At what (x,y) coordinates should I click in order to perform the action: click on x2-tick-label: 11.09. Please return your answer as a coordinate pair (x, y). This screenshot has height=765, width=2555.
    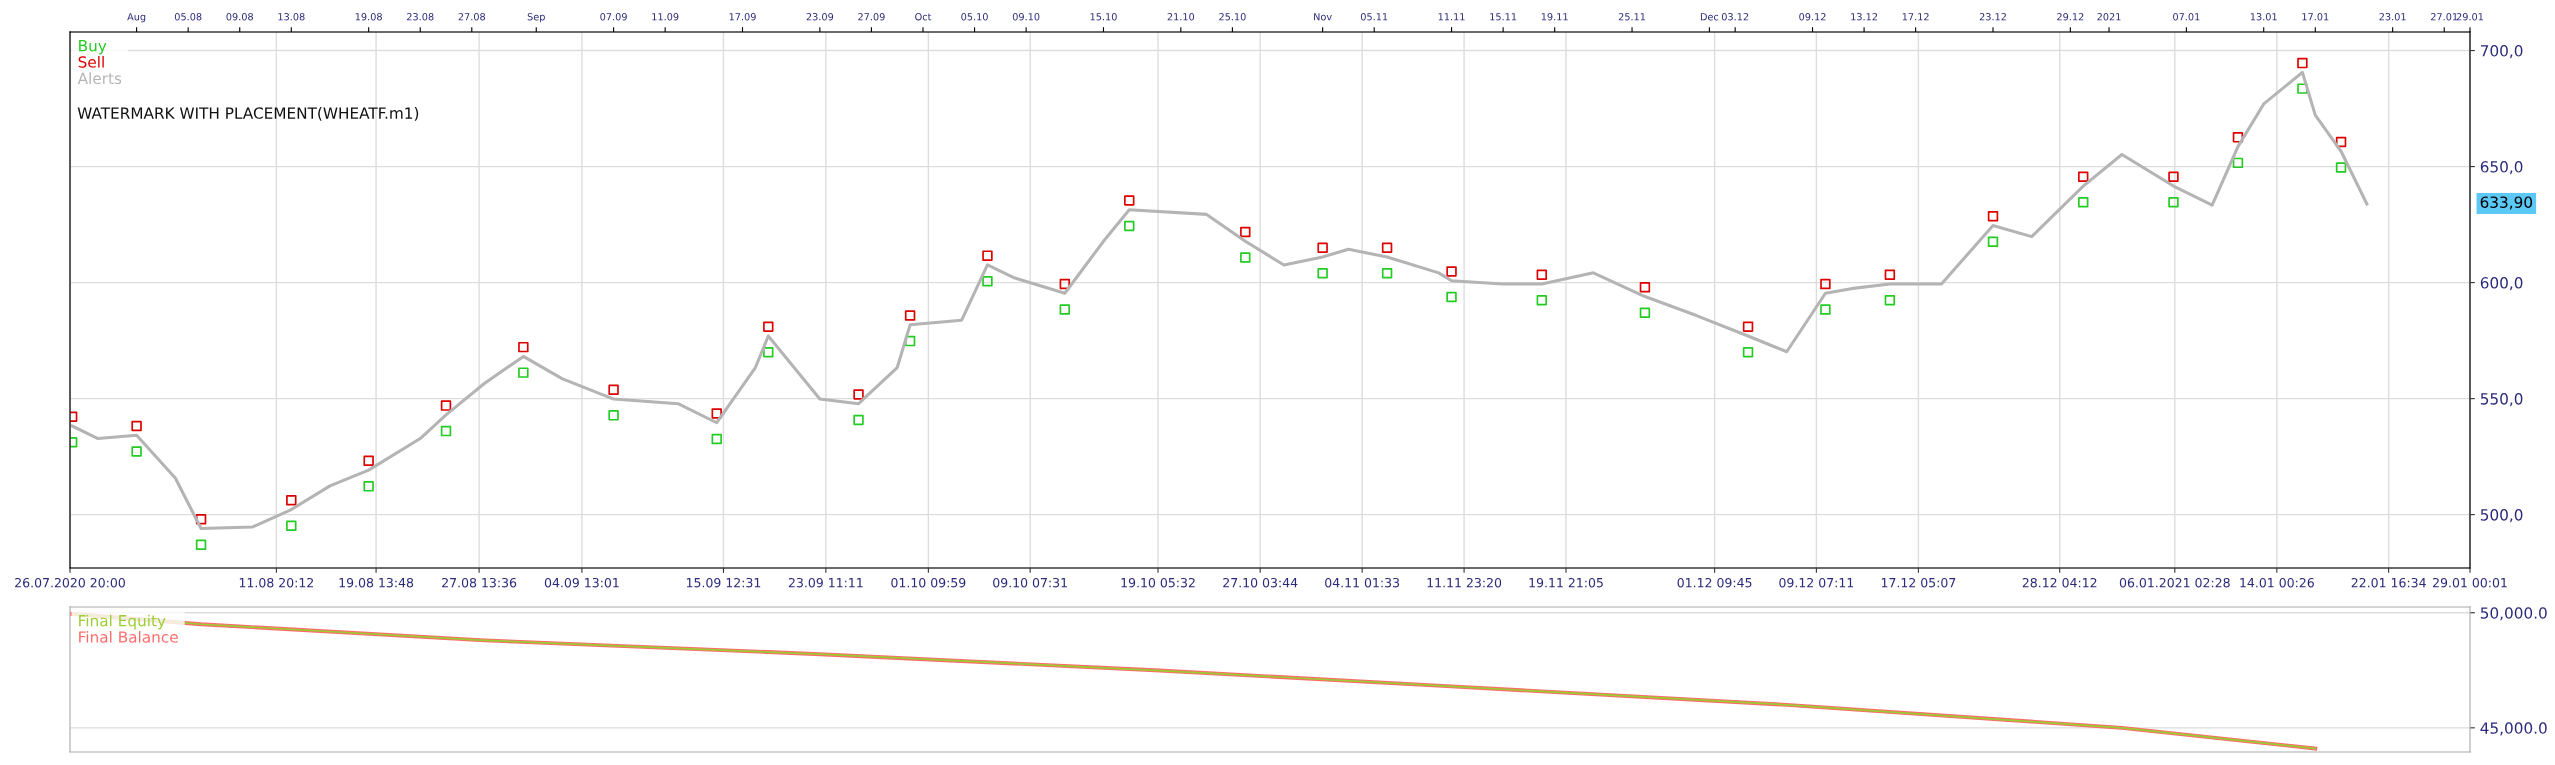
    Looking at the image, I should click on (665, 17).